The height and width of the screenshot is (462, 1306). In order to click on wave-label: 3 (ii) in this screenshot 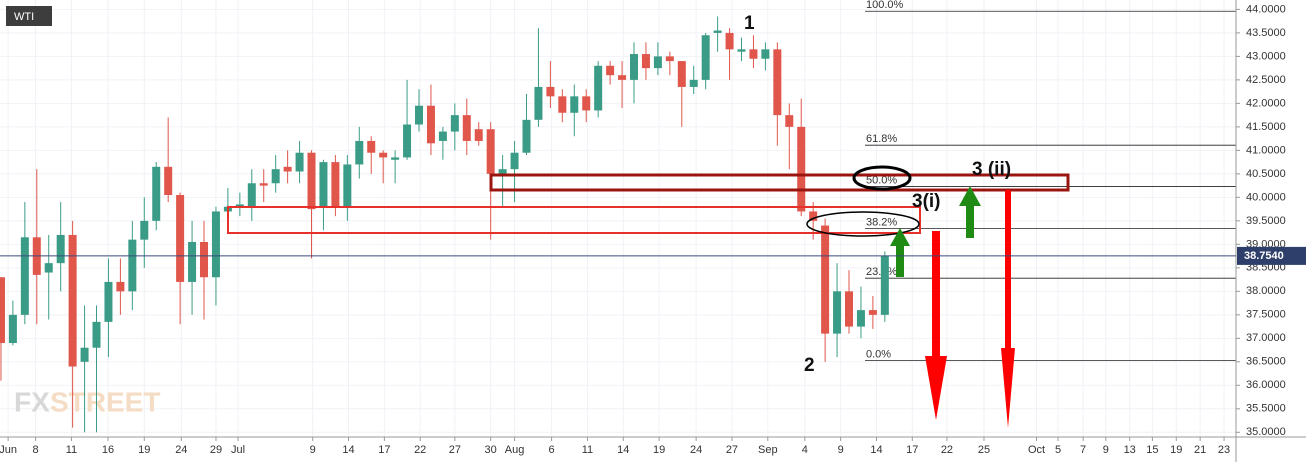, I will do `click(991, 169)`.